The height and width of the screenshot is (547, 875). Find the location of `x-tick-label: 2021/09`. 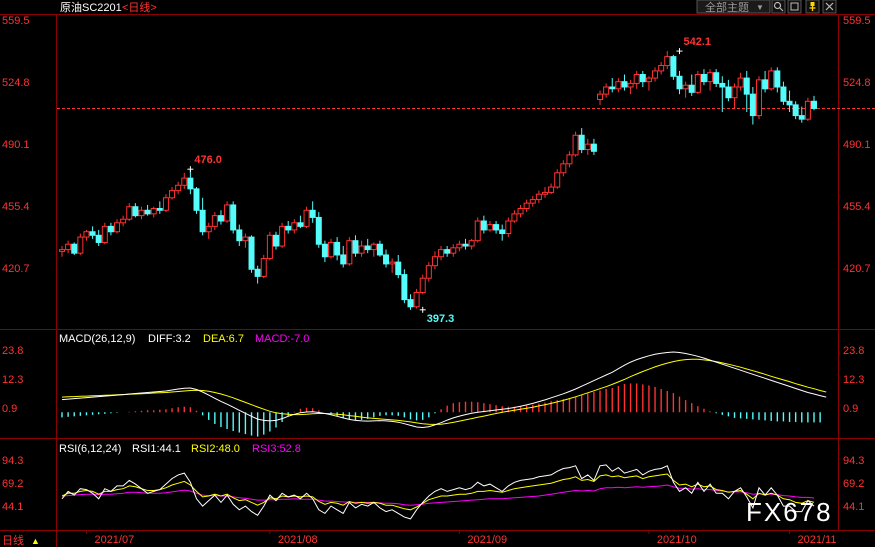

x-tick-label: 2021/09 is located at coordinates (487, 540).